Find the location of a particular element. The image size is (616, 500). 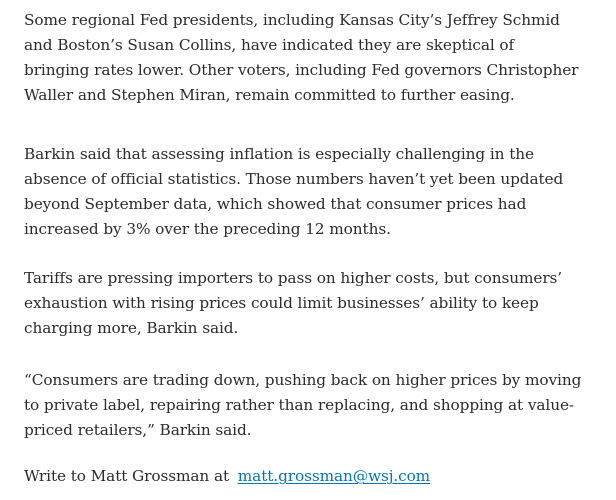

paragraph-line: priced retailers,” Barkin said. is located at coordinates (138, 430).